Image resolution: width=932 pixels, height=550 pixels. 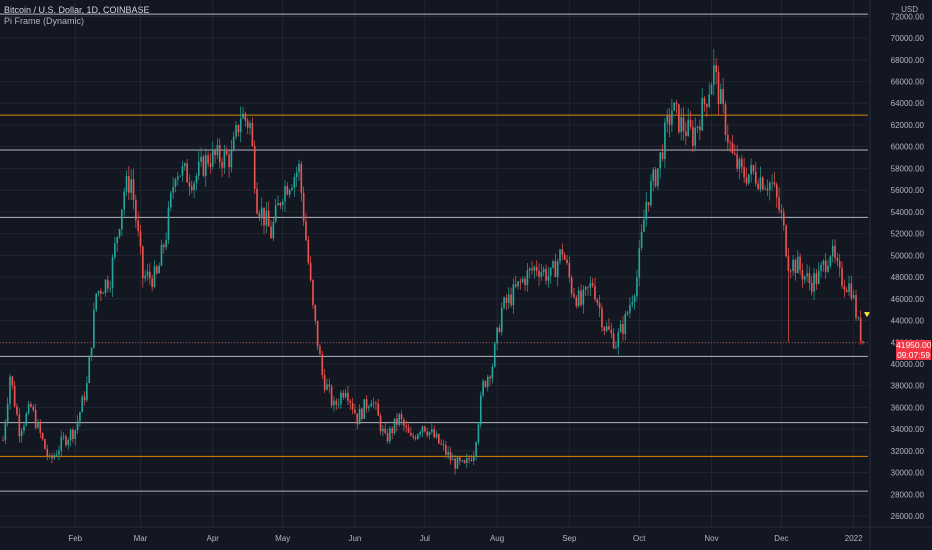 What do you see at coordinates (908, 81) in the screenshot?
I see `price-tick-label: 66000.00` at bounding box center [908, 81].